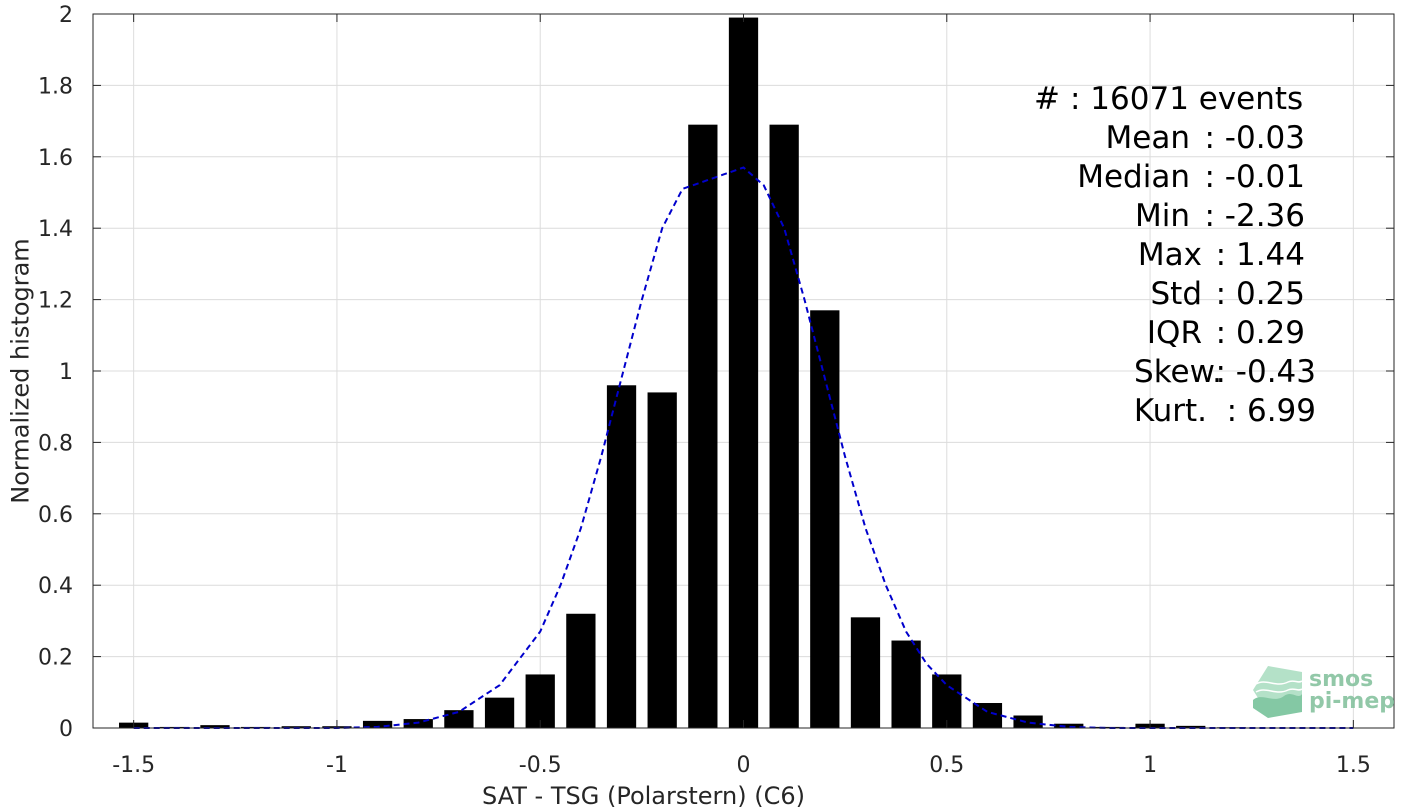 Image resolution: width=1408 pixels, height=809 pixels. What do you see at coordinates (1254, 216) in the screenshot?
I see `stat-value: : -2.36` at bounding box center [1254, 216].